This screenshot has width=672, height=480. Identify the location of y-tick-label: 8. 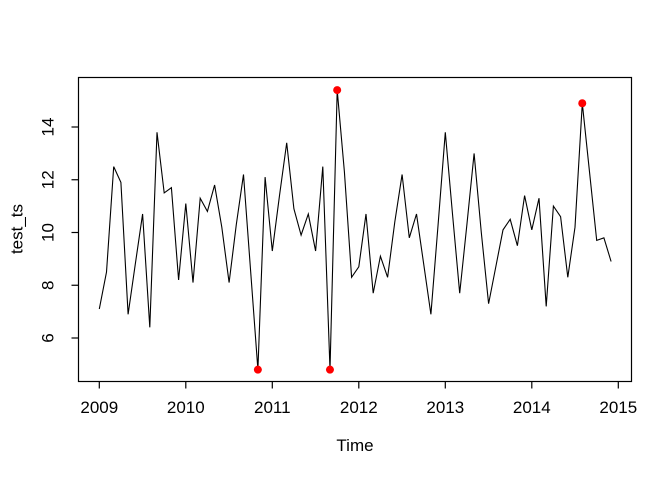
(48, 285).